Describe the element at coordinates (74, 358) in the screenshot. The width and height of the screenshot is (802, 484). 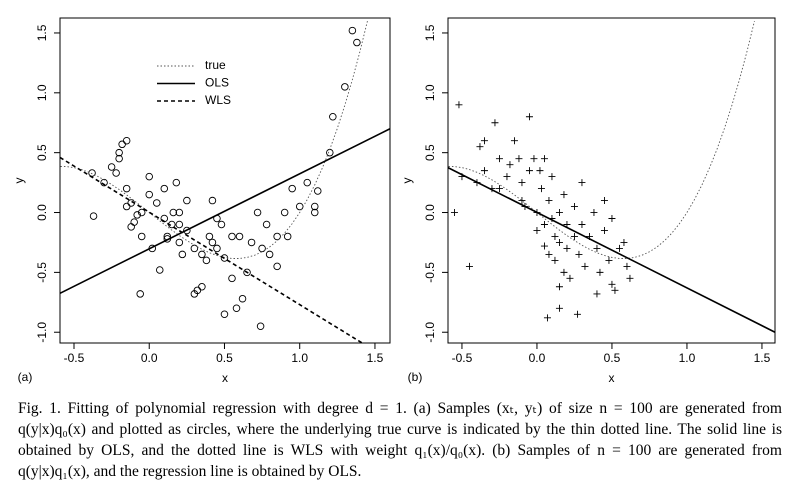
I see `x-tick-label: -0.5` at that location.